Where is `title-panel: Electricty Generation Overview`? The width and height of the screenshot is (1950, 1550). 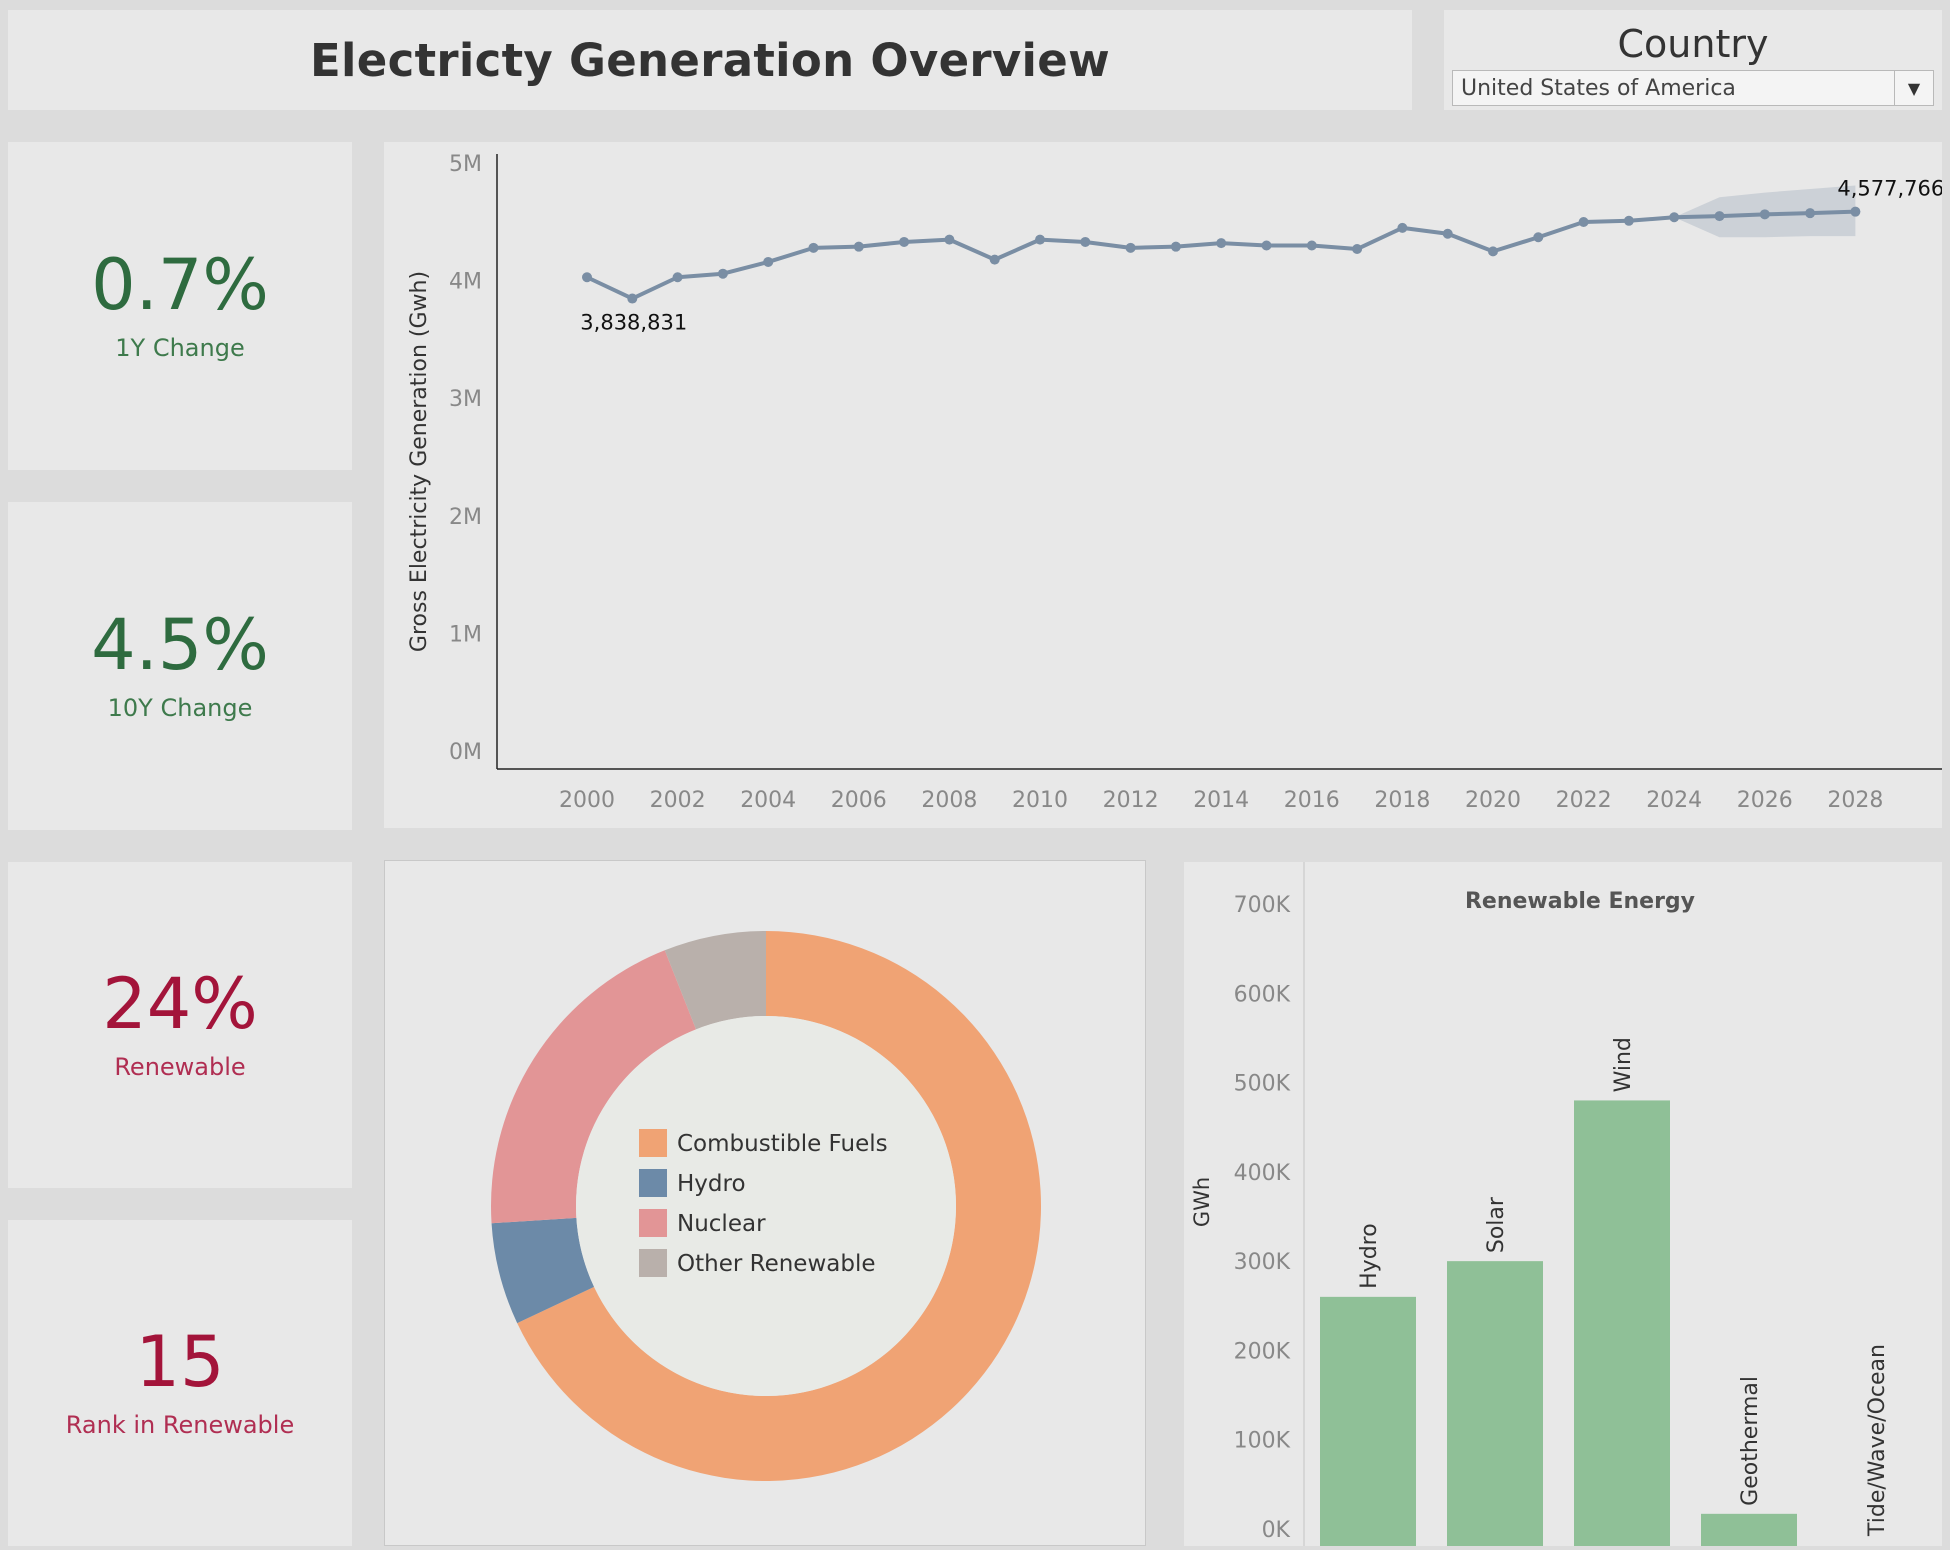
title-panel: Electricty Generation Overview is located at coordinates (710, 60).